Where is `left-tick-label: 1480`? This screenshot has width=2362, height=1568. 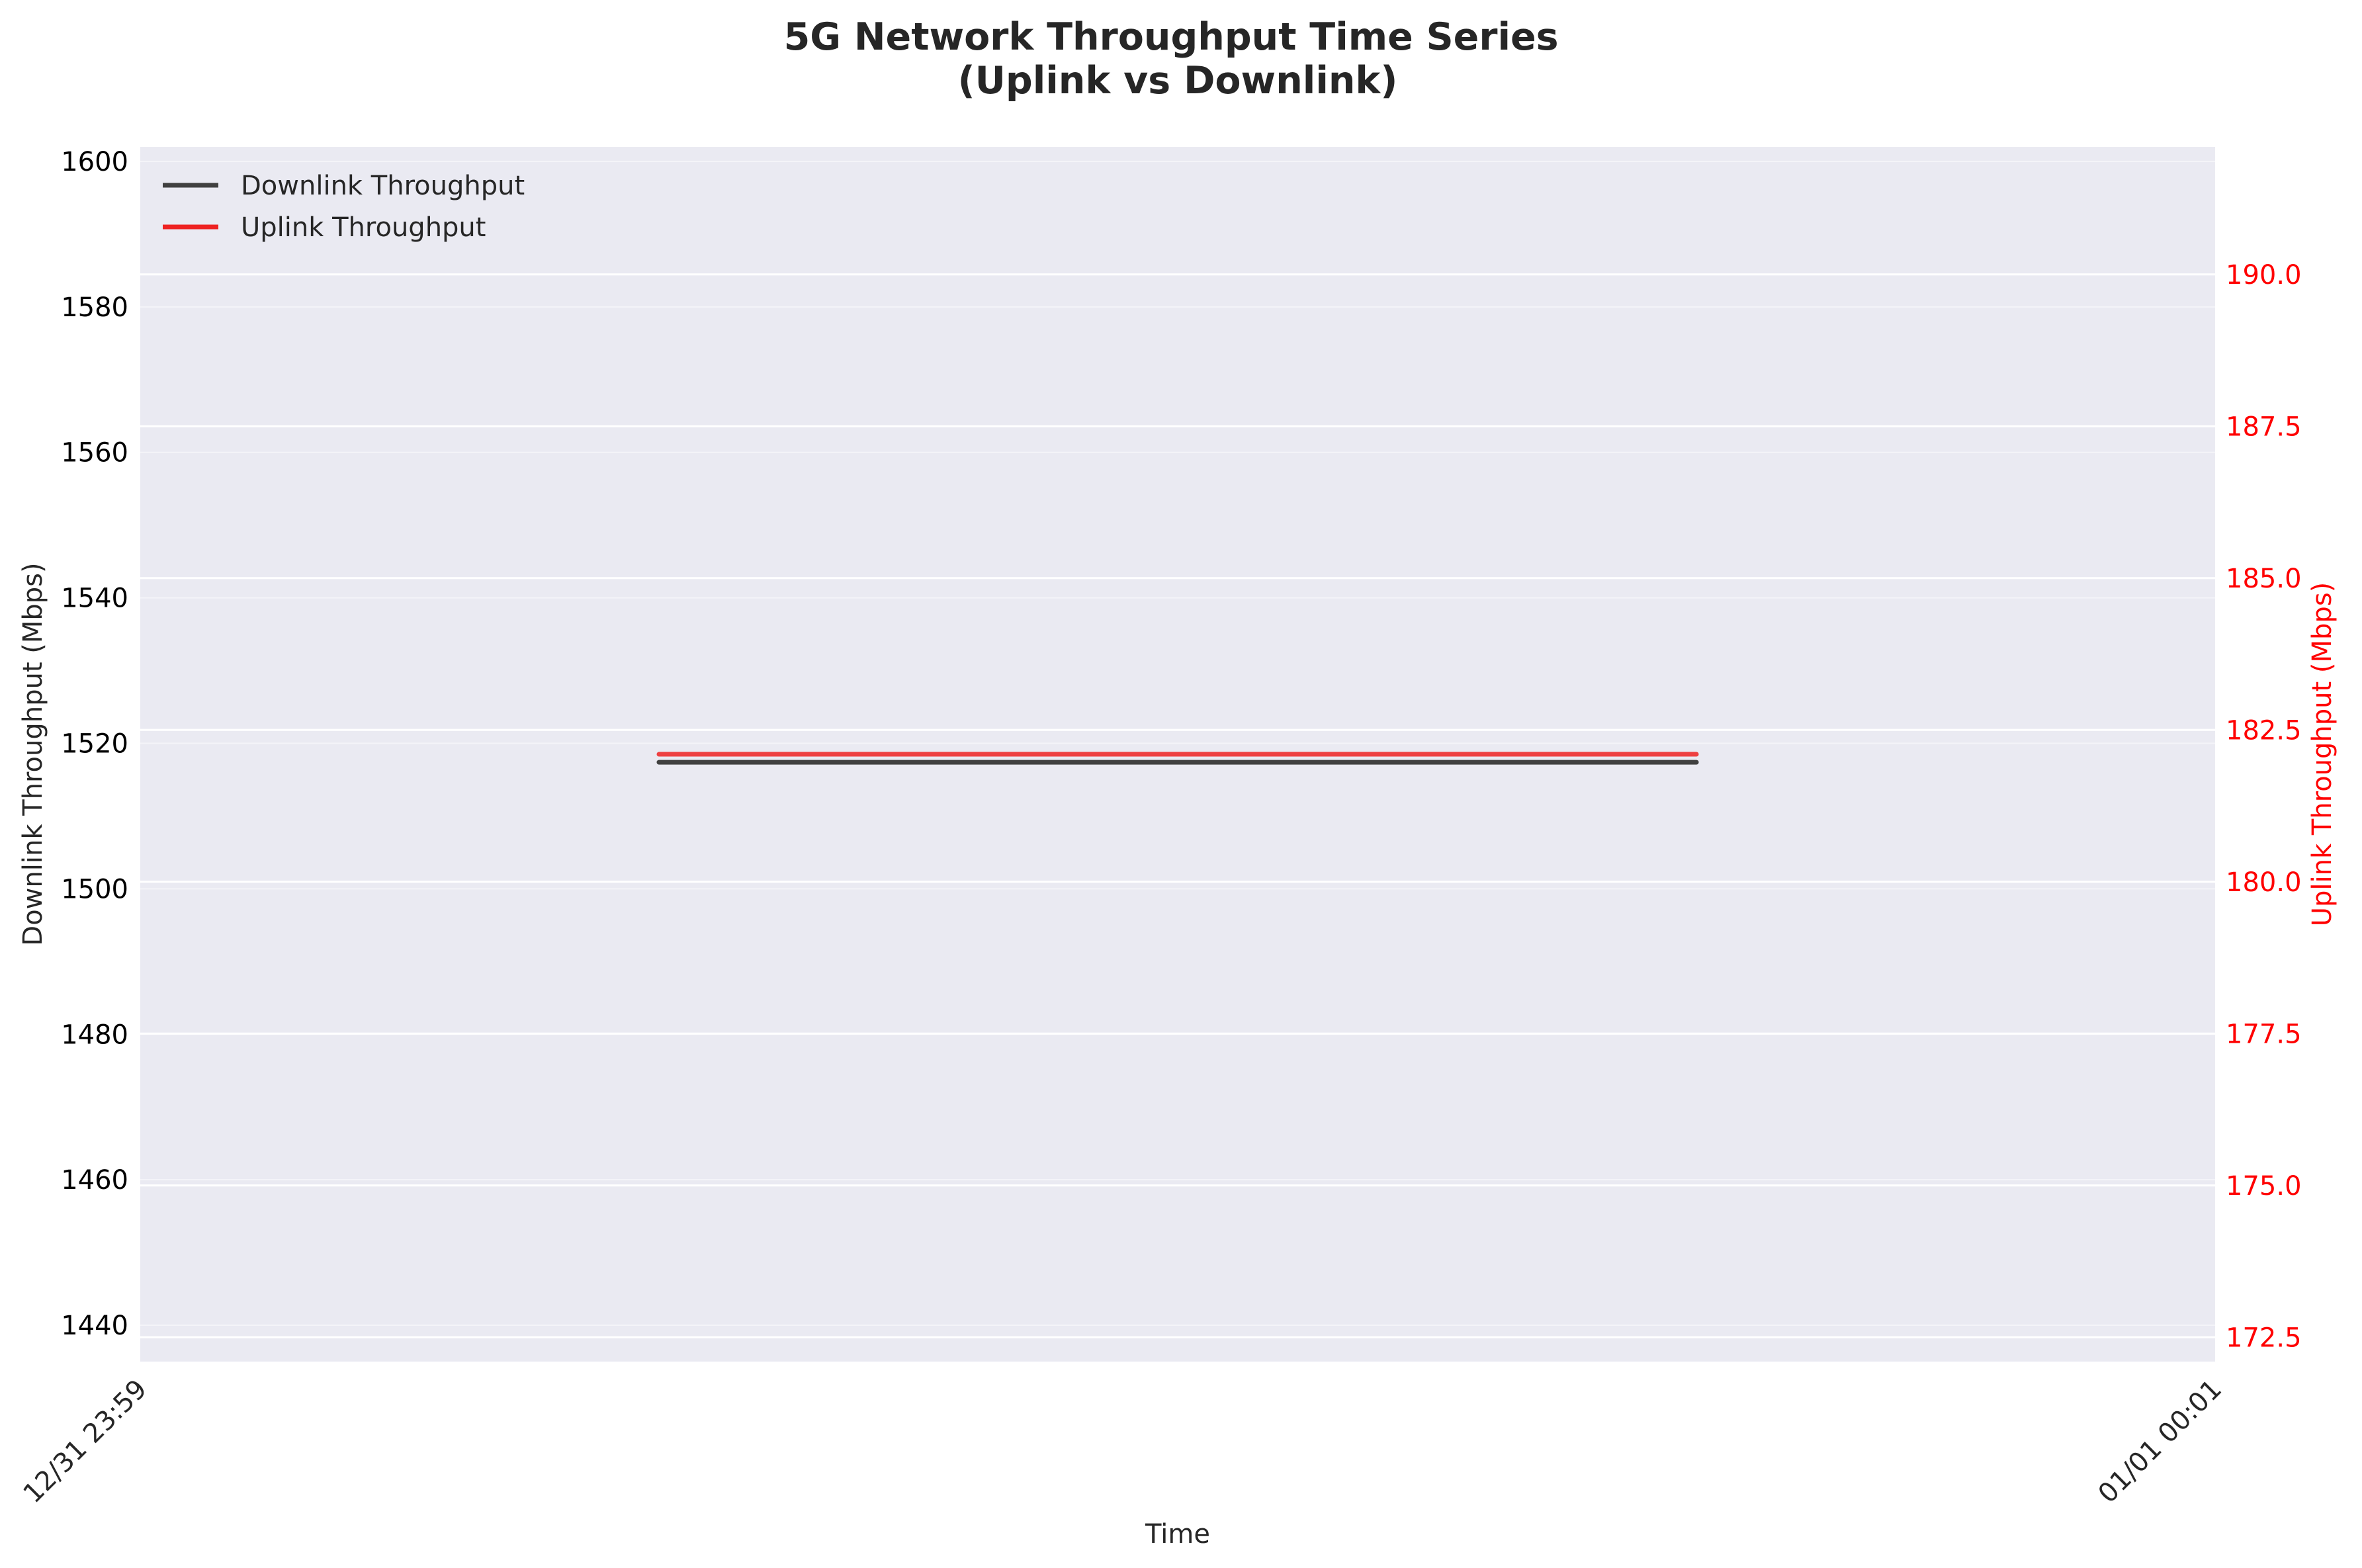
left-tick-label: 1480 is located at coordinates (94, 1035).